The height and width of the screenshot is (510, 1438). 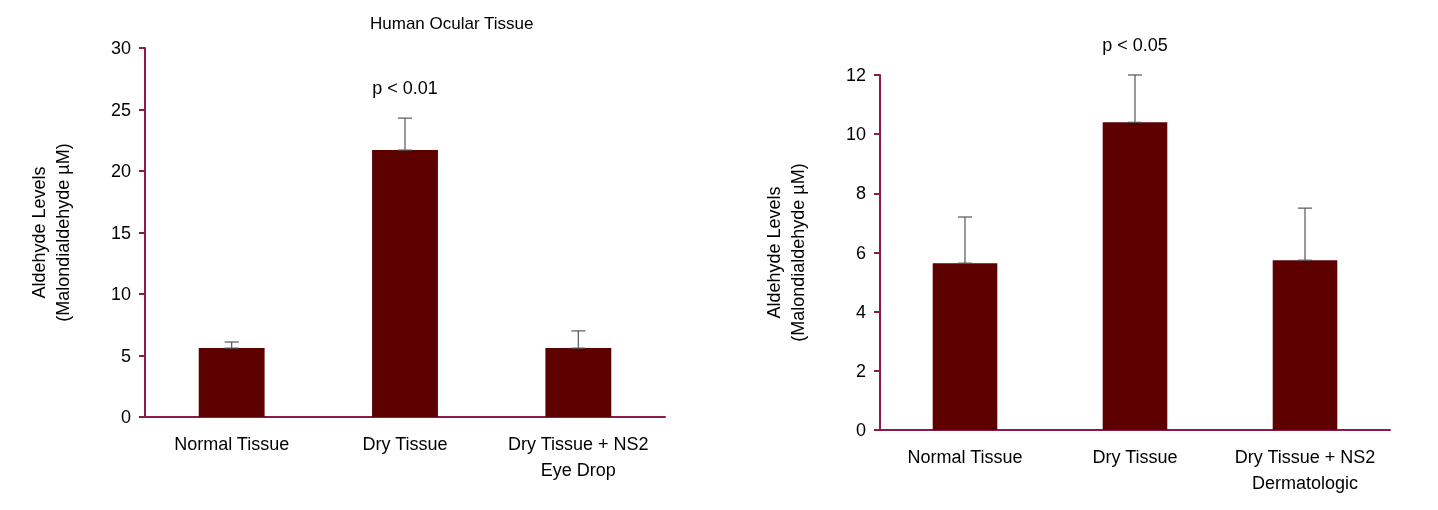 What do you see at coordinates (120, 109) in the screenshot?
I see `y-tick-label: 25` at bounding box center [120, 109].